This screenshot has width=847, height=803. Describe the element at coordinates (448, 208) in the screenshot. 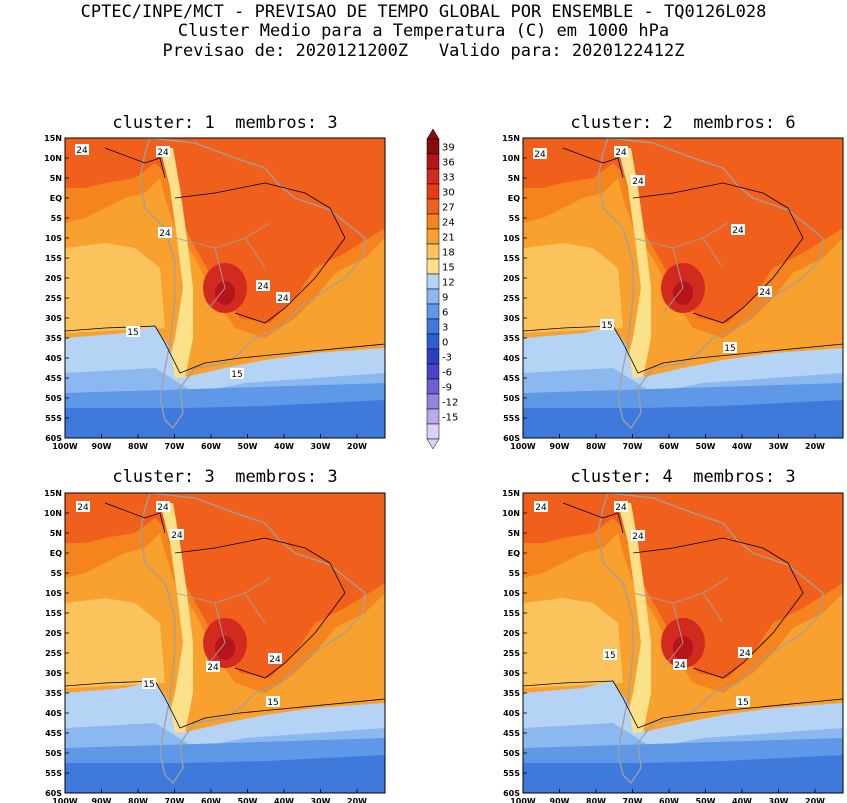

I see `colorbar-label: 27` at that location.